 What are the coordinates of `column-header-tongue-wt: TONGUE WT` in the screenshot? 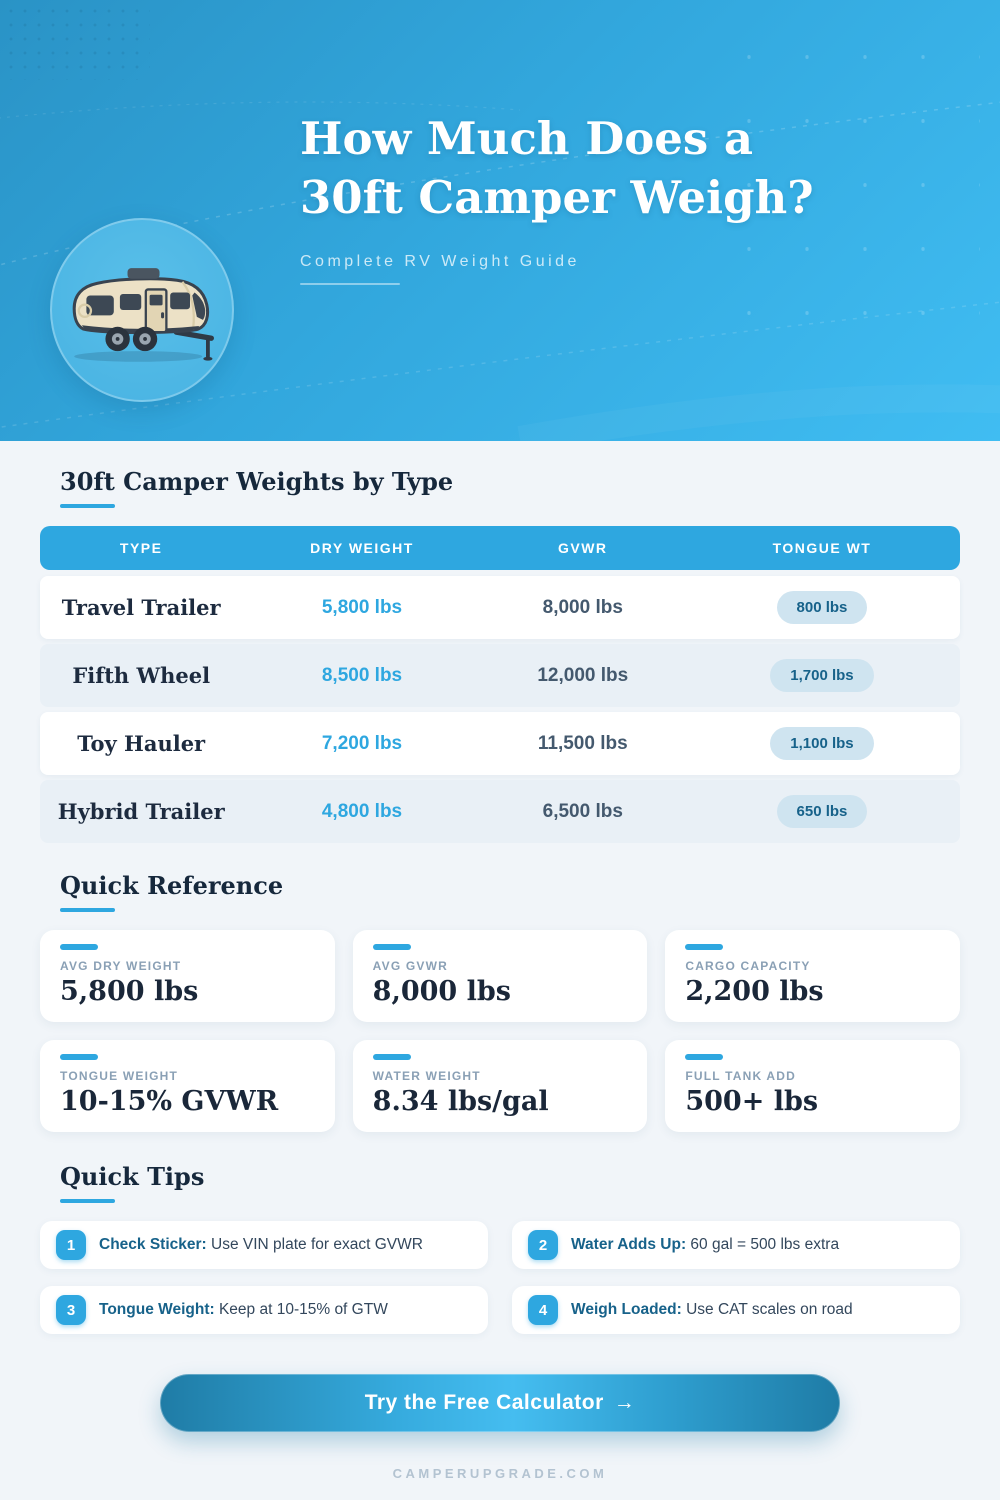 It's located at (822, 548).